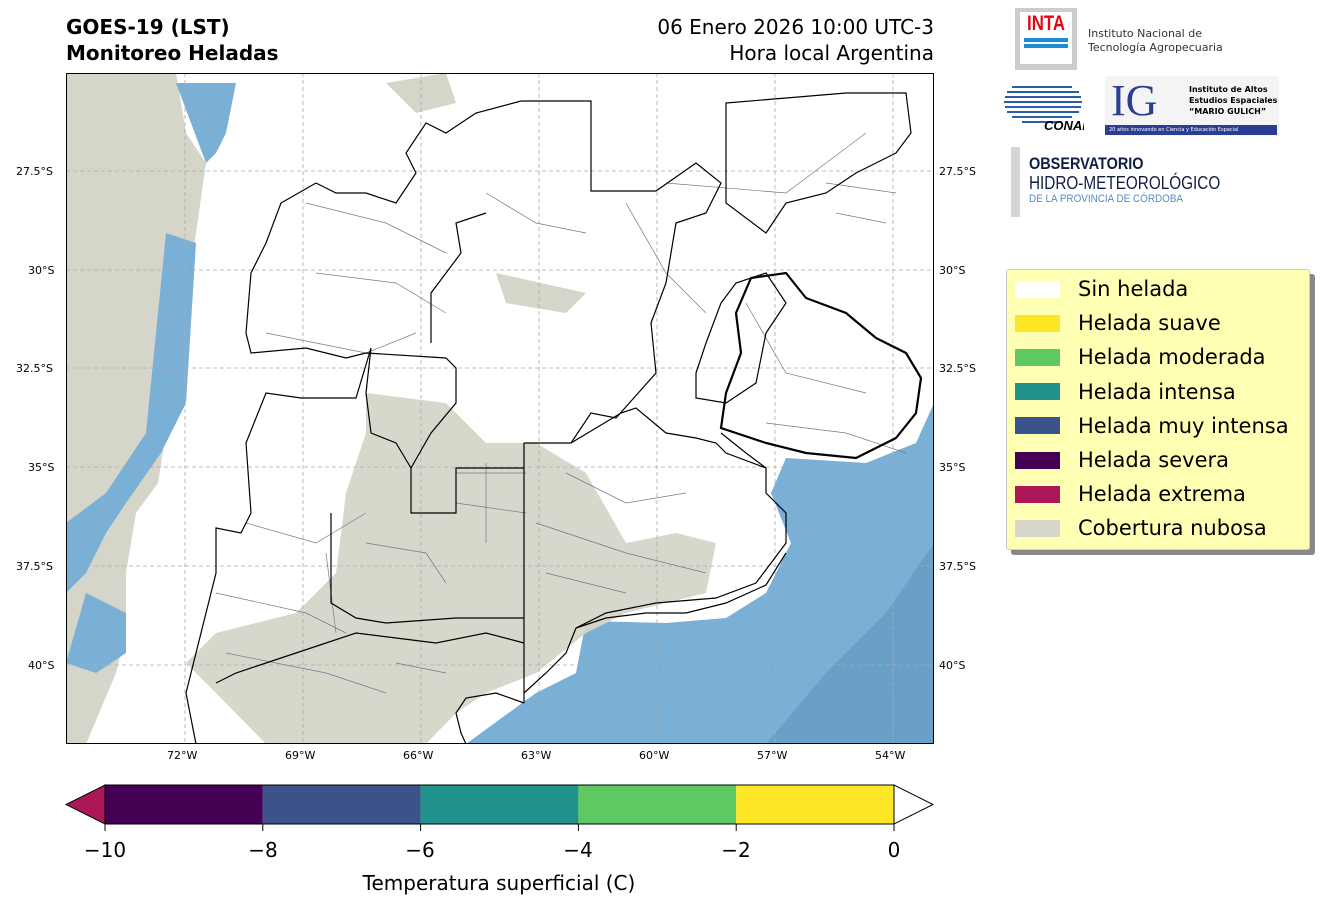  I want to click on legend-item: Helada severa, so click(1122, 460).